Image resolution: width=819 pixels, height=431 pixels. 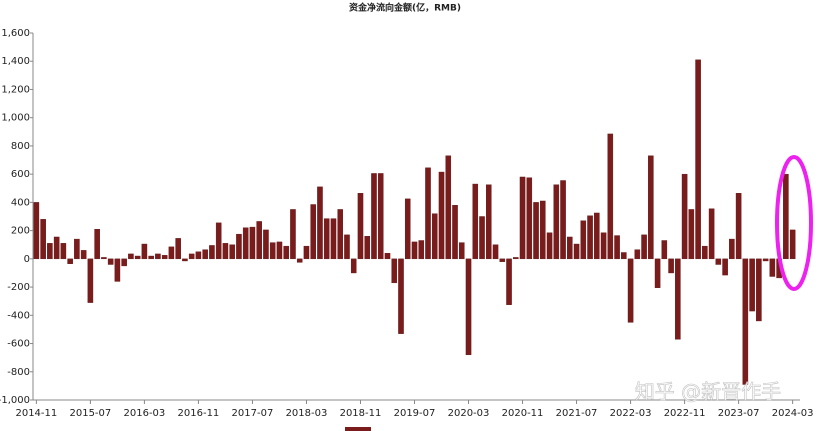 What do you see at coordinates (361, 413) in the screenshot?
I see `x-tick-label: 2018-11` at bounding box center [361, 413].